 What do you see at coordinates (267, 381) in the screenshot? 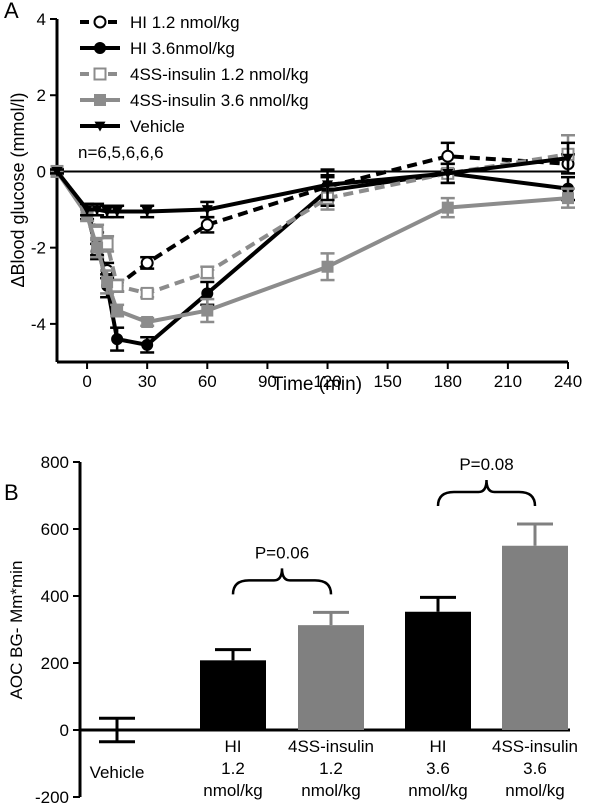
I see `x-tick-label: 90` at bounding box center [267, 381].